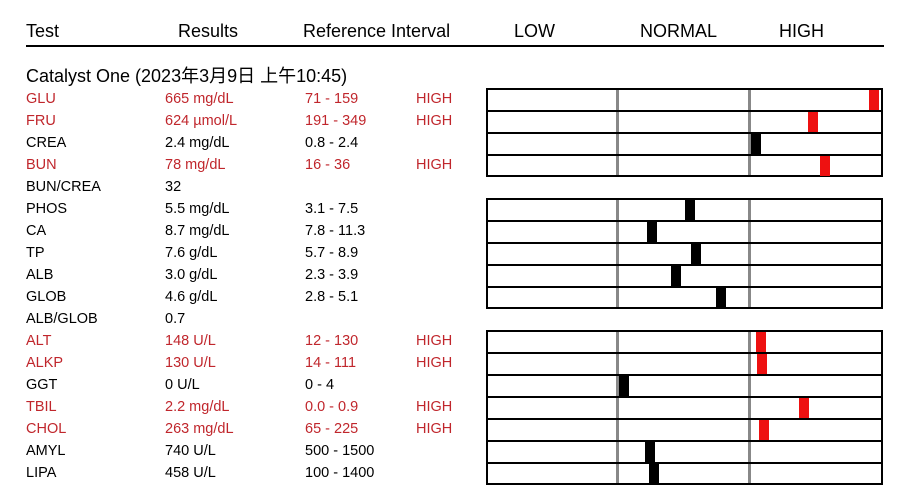 The image size is (908, 493). Describe the element at coordinates (41, 165) in the screenshot. I see `row-test: BUN` at that location.